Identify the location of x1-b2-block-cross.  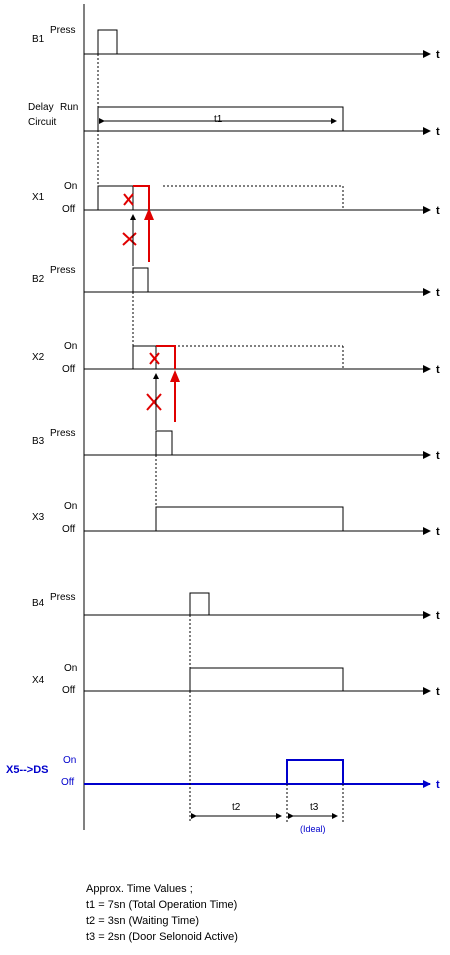
(129, 239).